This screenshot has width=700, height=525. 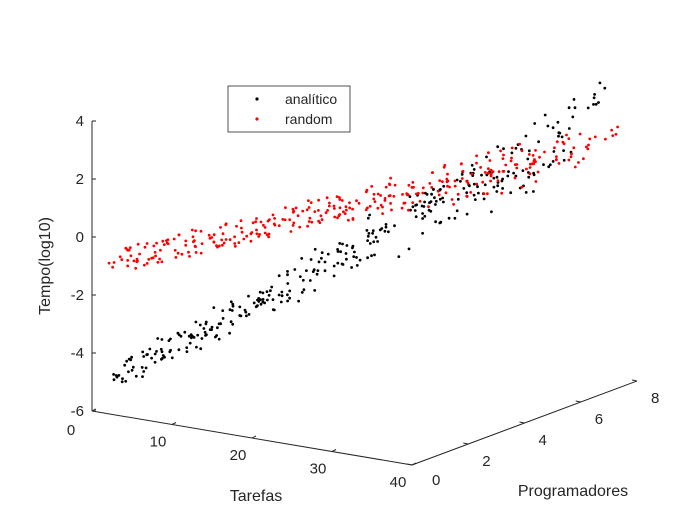 I want to click on legend: analítico random, so click(x=289, y=109).